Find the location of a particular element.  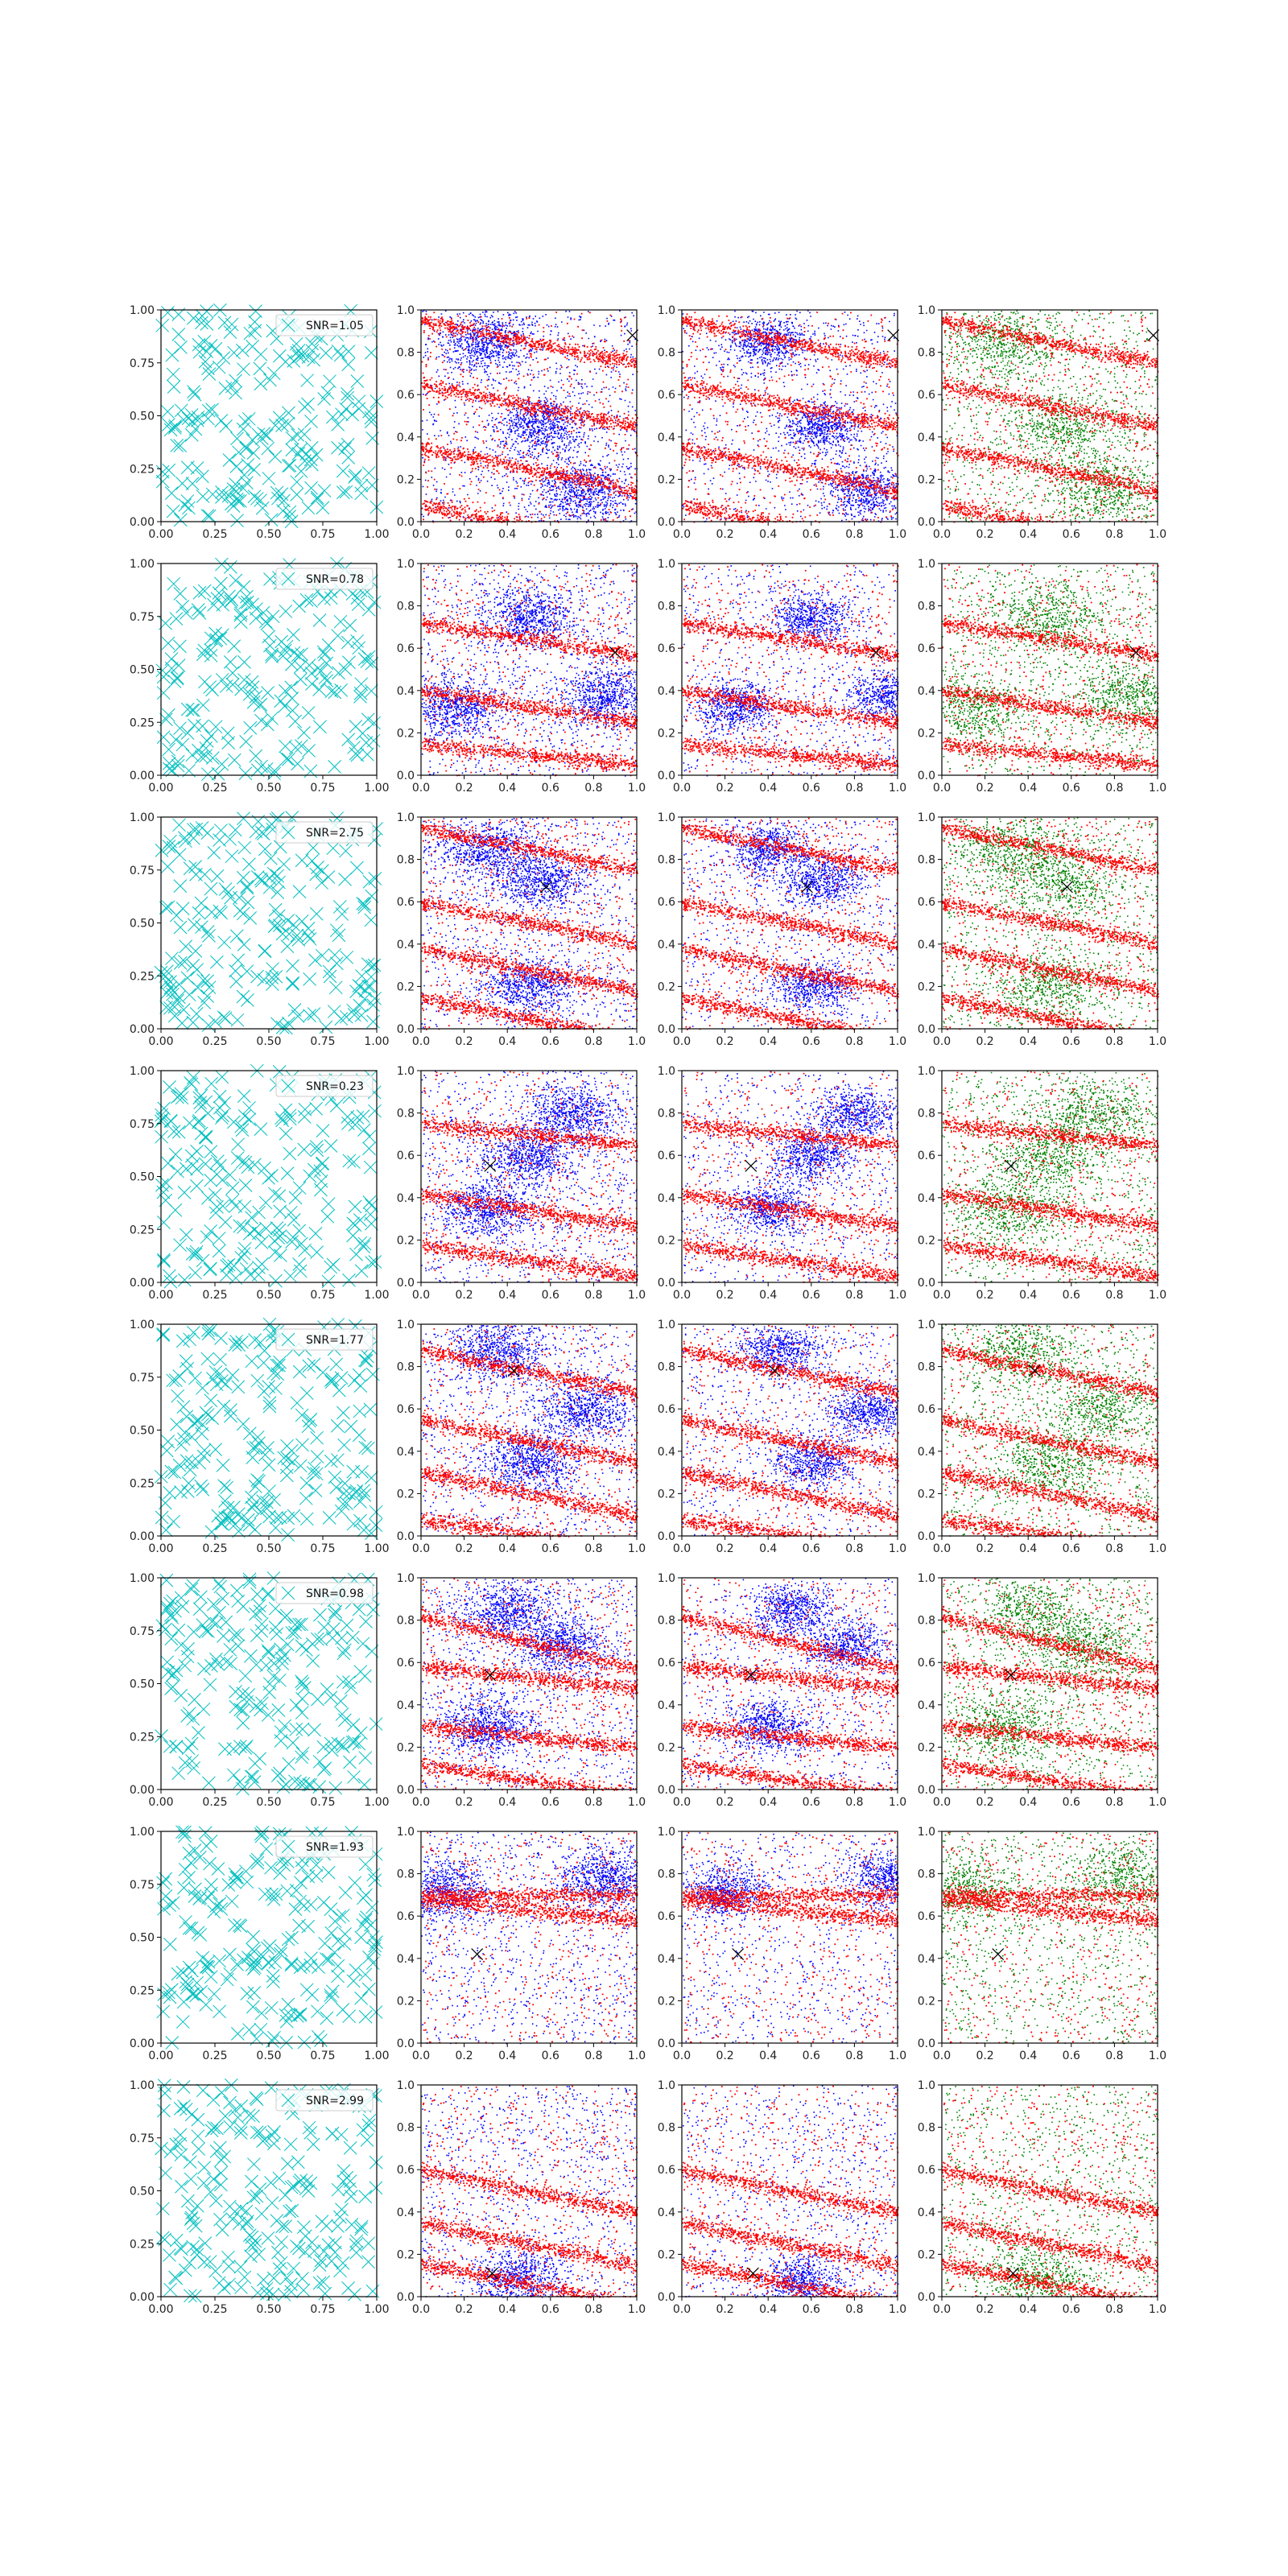

x-tick-label: 0.4 is located at coordinates (1028, 1041).